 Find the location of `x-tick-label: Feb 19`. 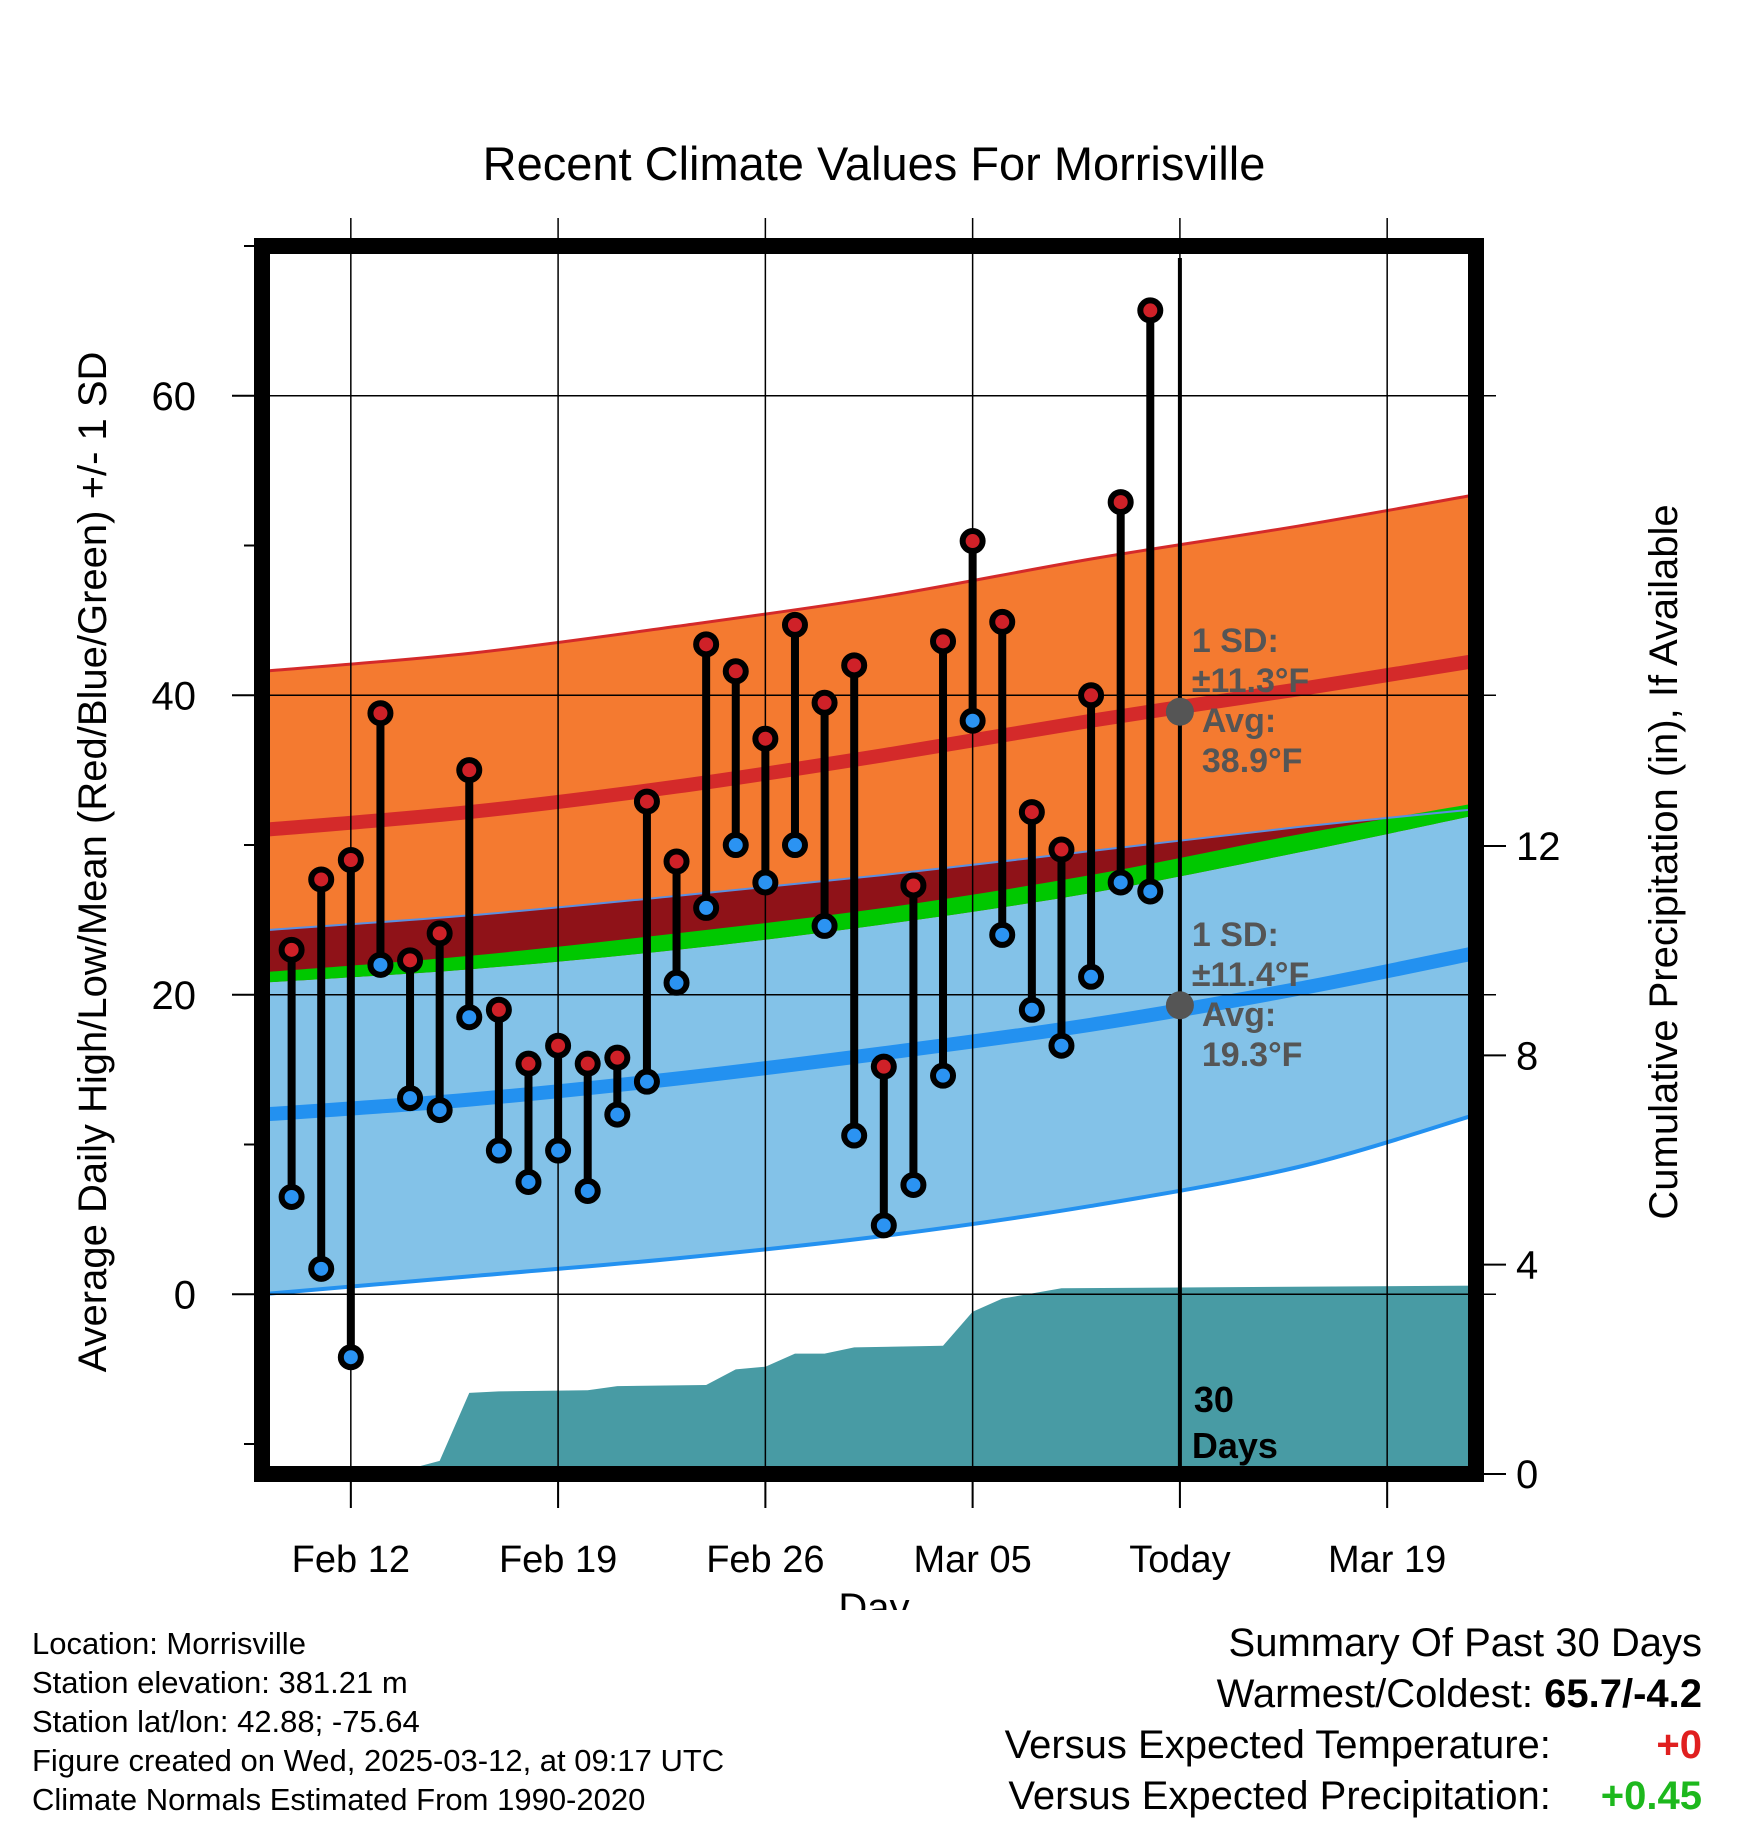

x-tick-label: Feb 19 is located at coordinates (558, 1560).